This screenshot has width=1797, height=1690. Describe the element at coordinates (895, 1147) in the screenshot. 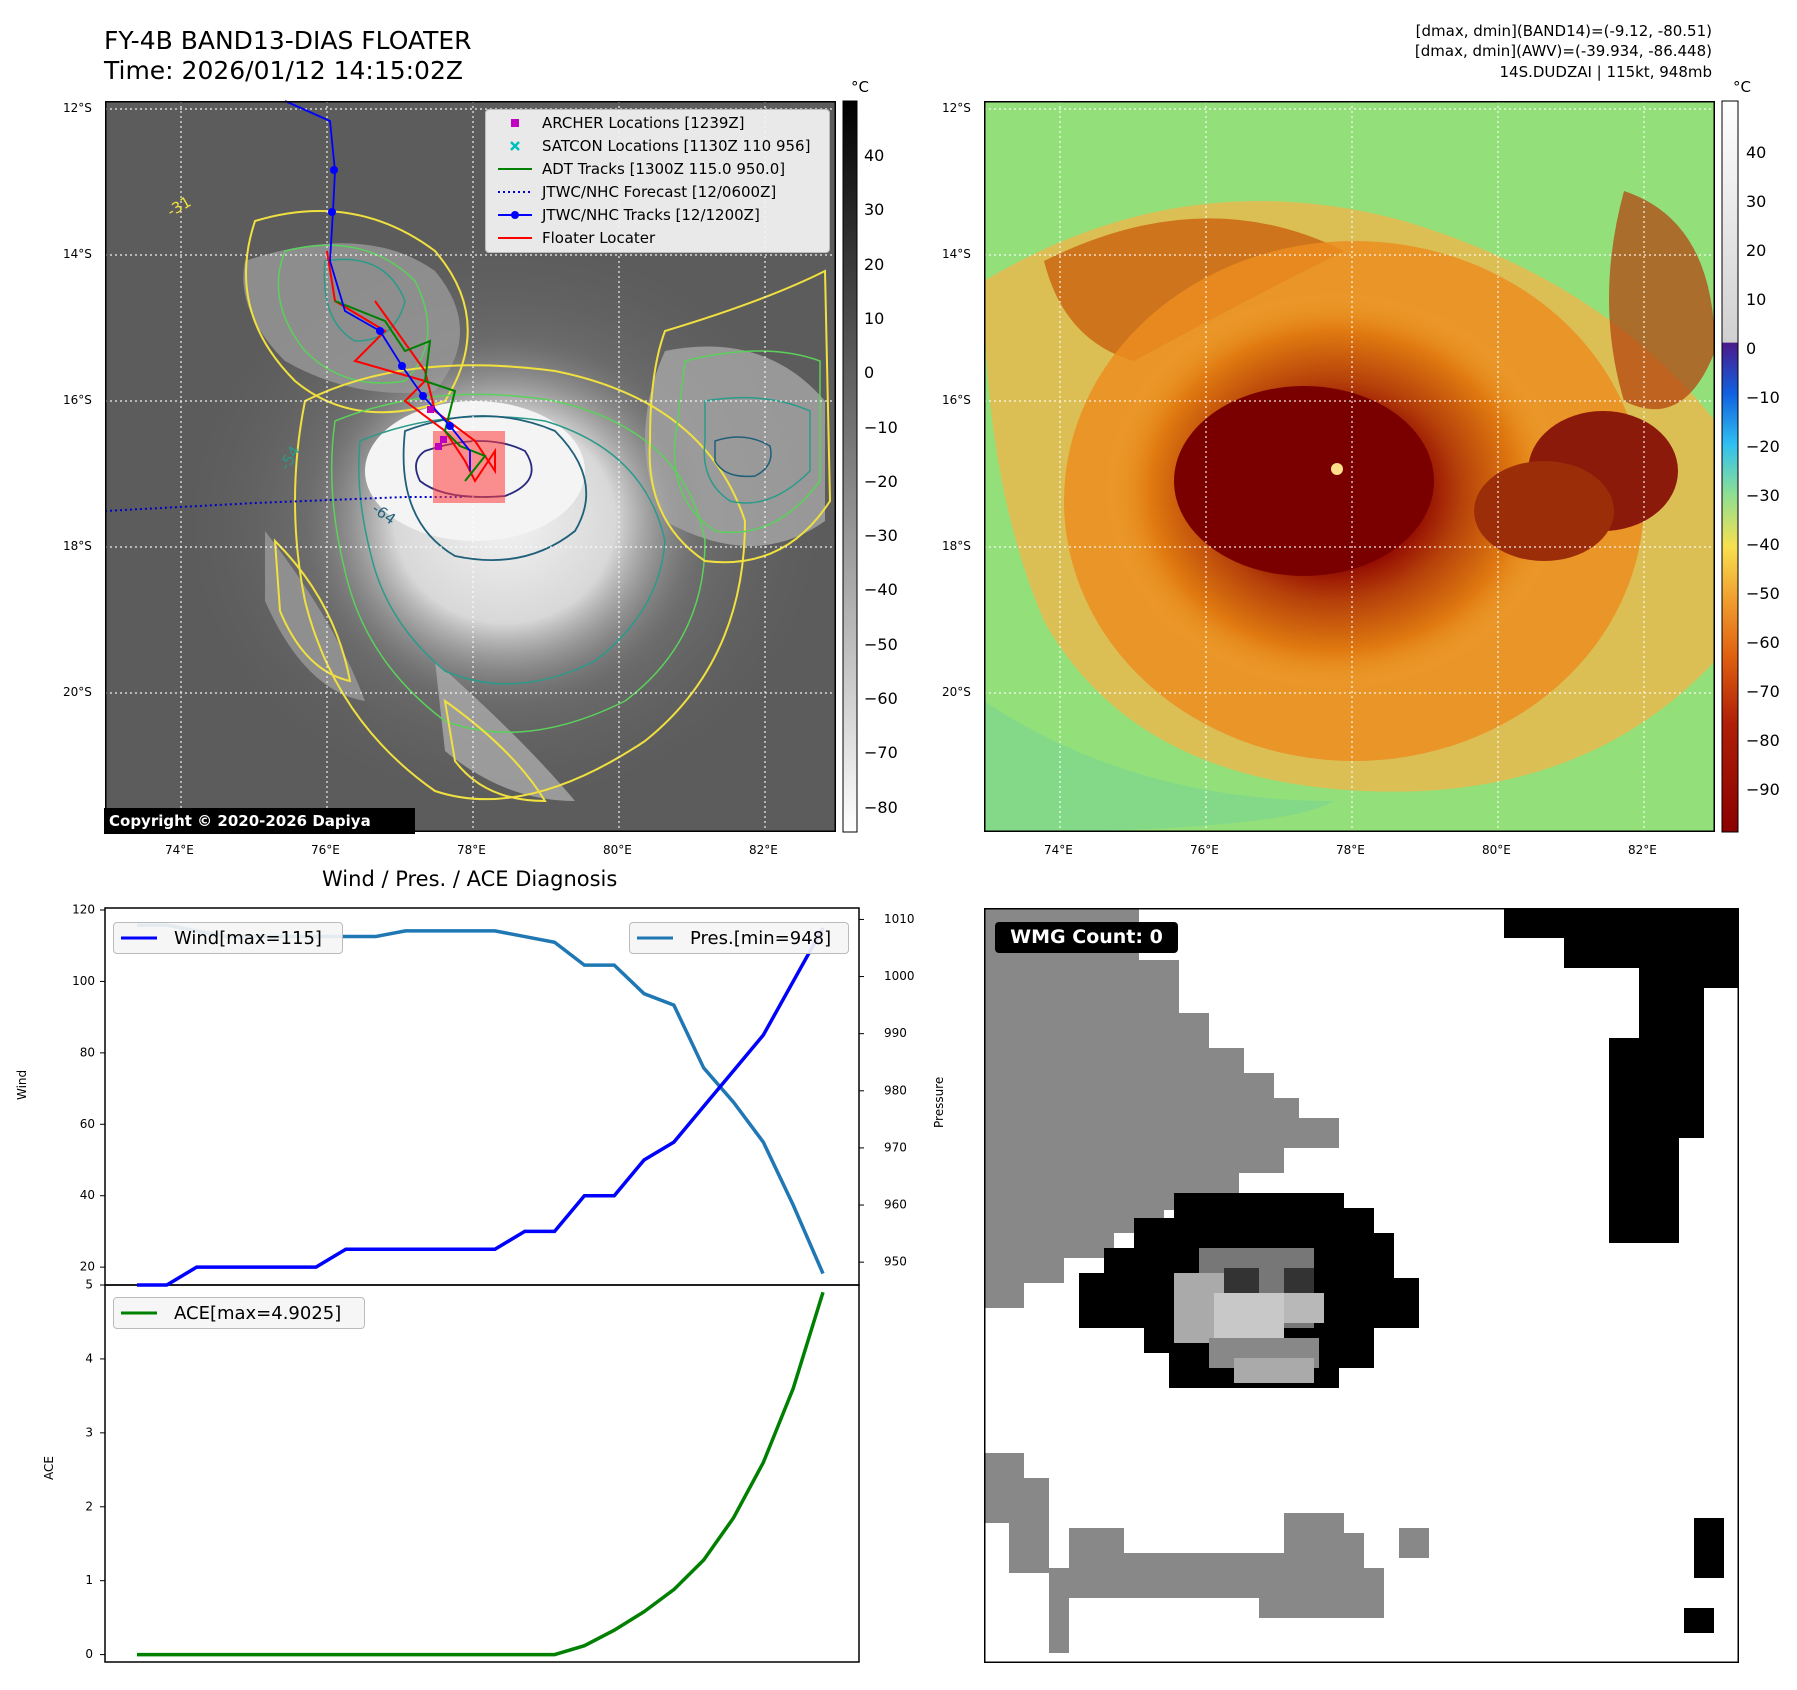

I see `pressure-tick-label: 970` at that location.